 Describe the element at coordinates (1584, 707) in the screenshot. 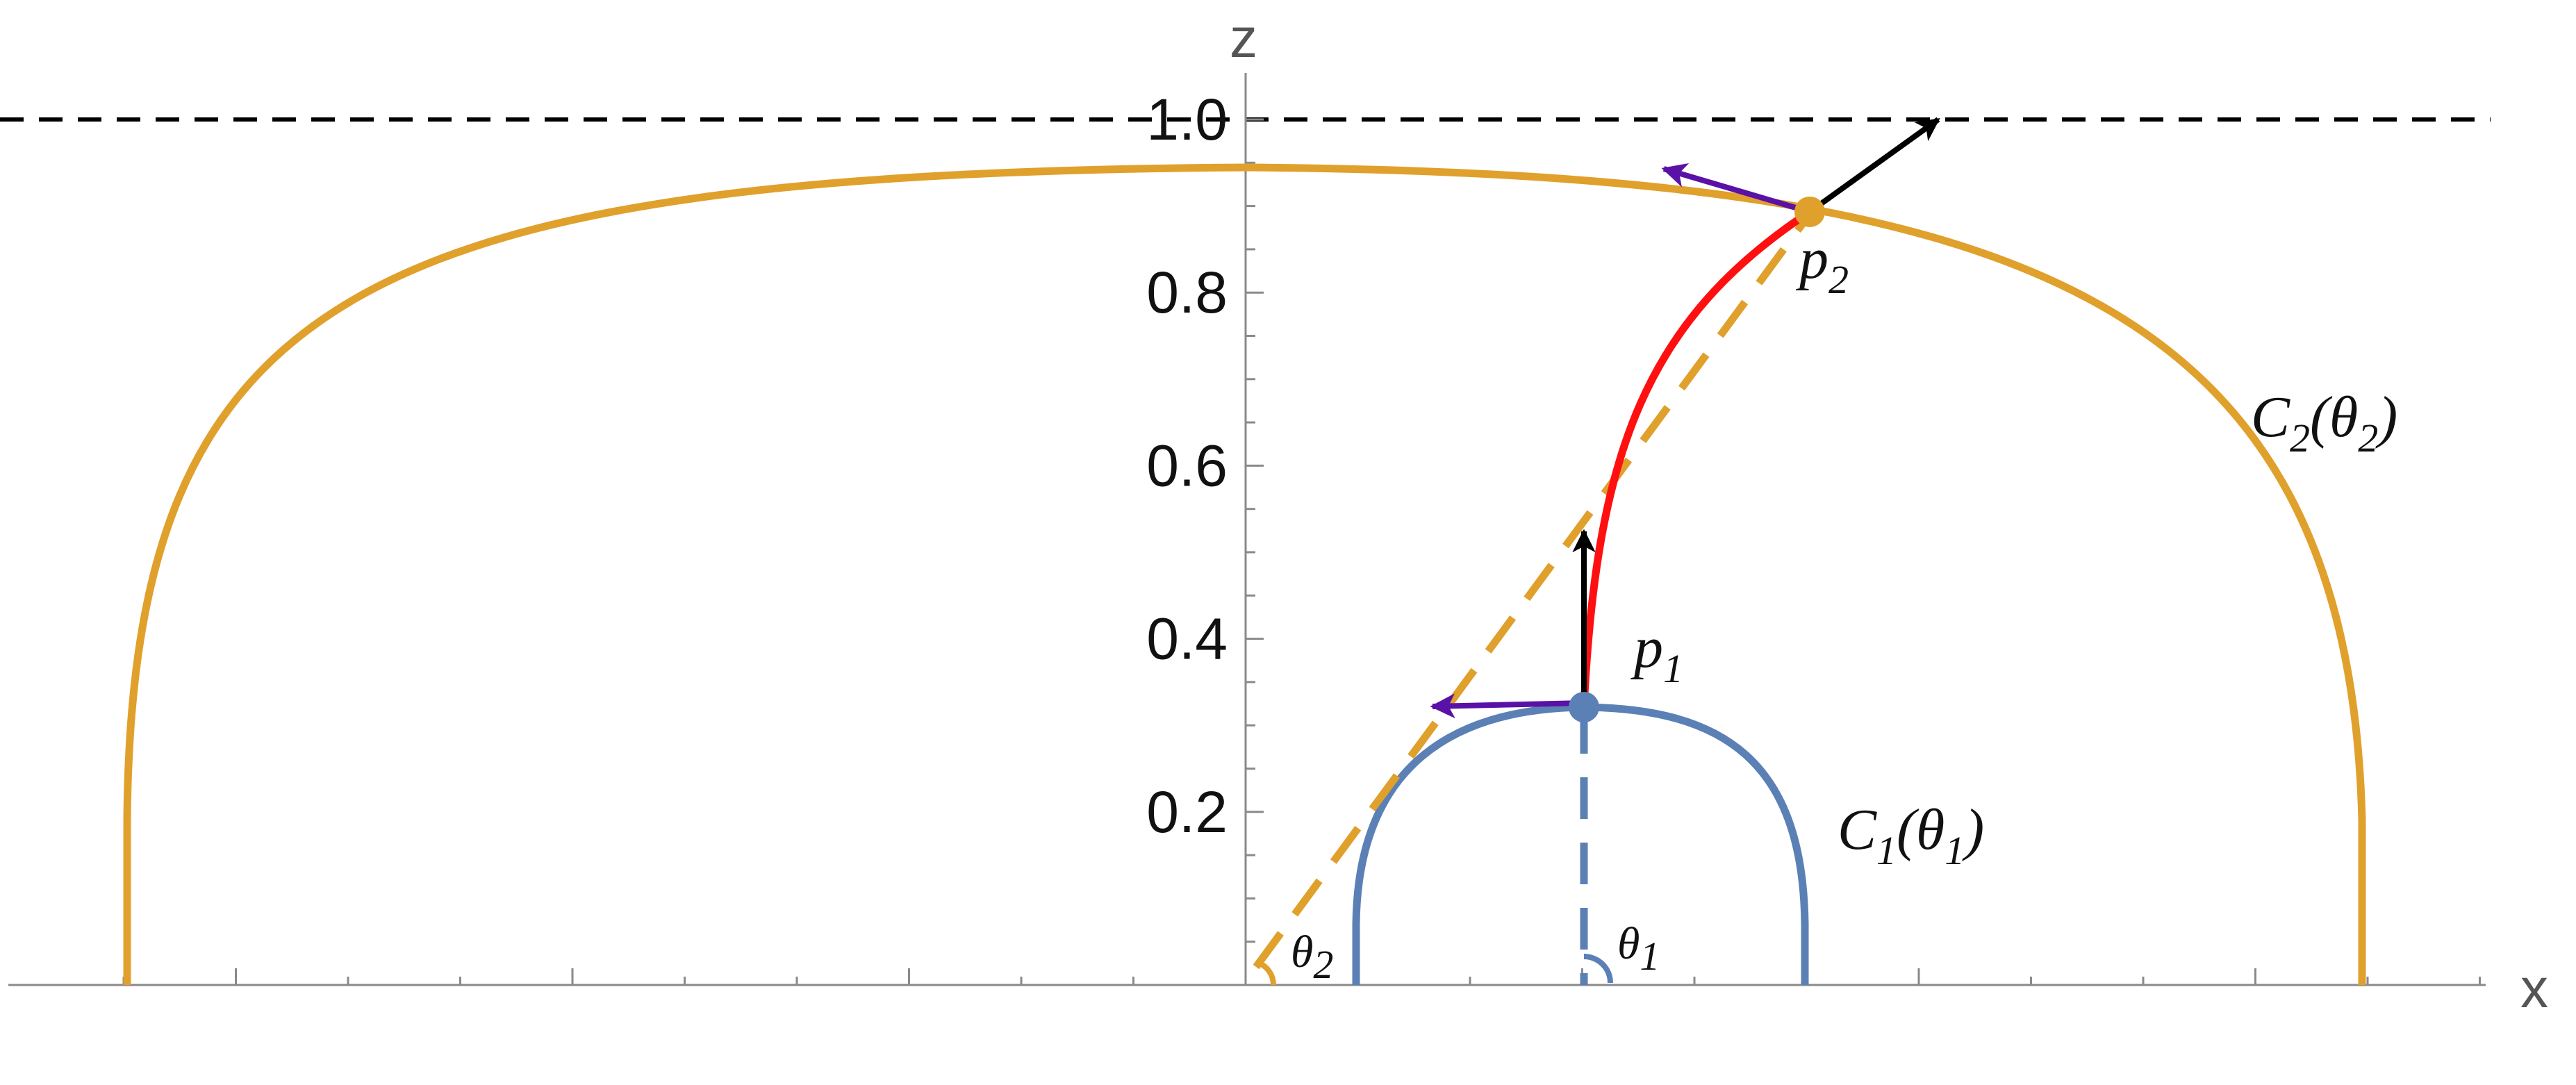

I see `point-p1` at that location.